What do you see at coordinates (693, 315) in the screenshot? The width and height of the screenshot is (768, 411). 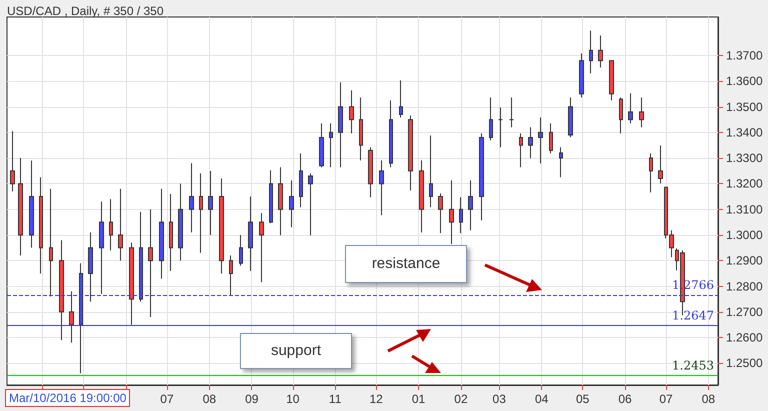 I see `ref-line-label: 1.2647` at bounding box center [693, 315].